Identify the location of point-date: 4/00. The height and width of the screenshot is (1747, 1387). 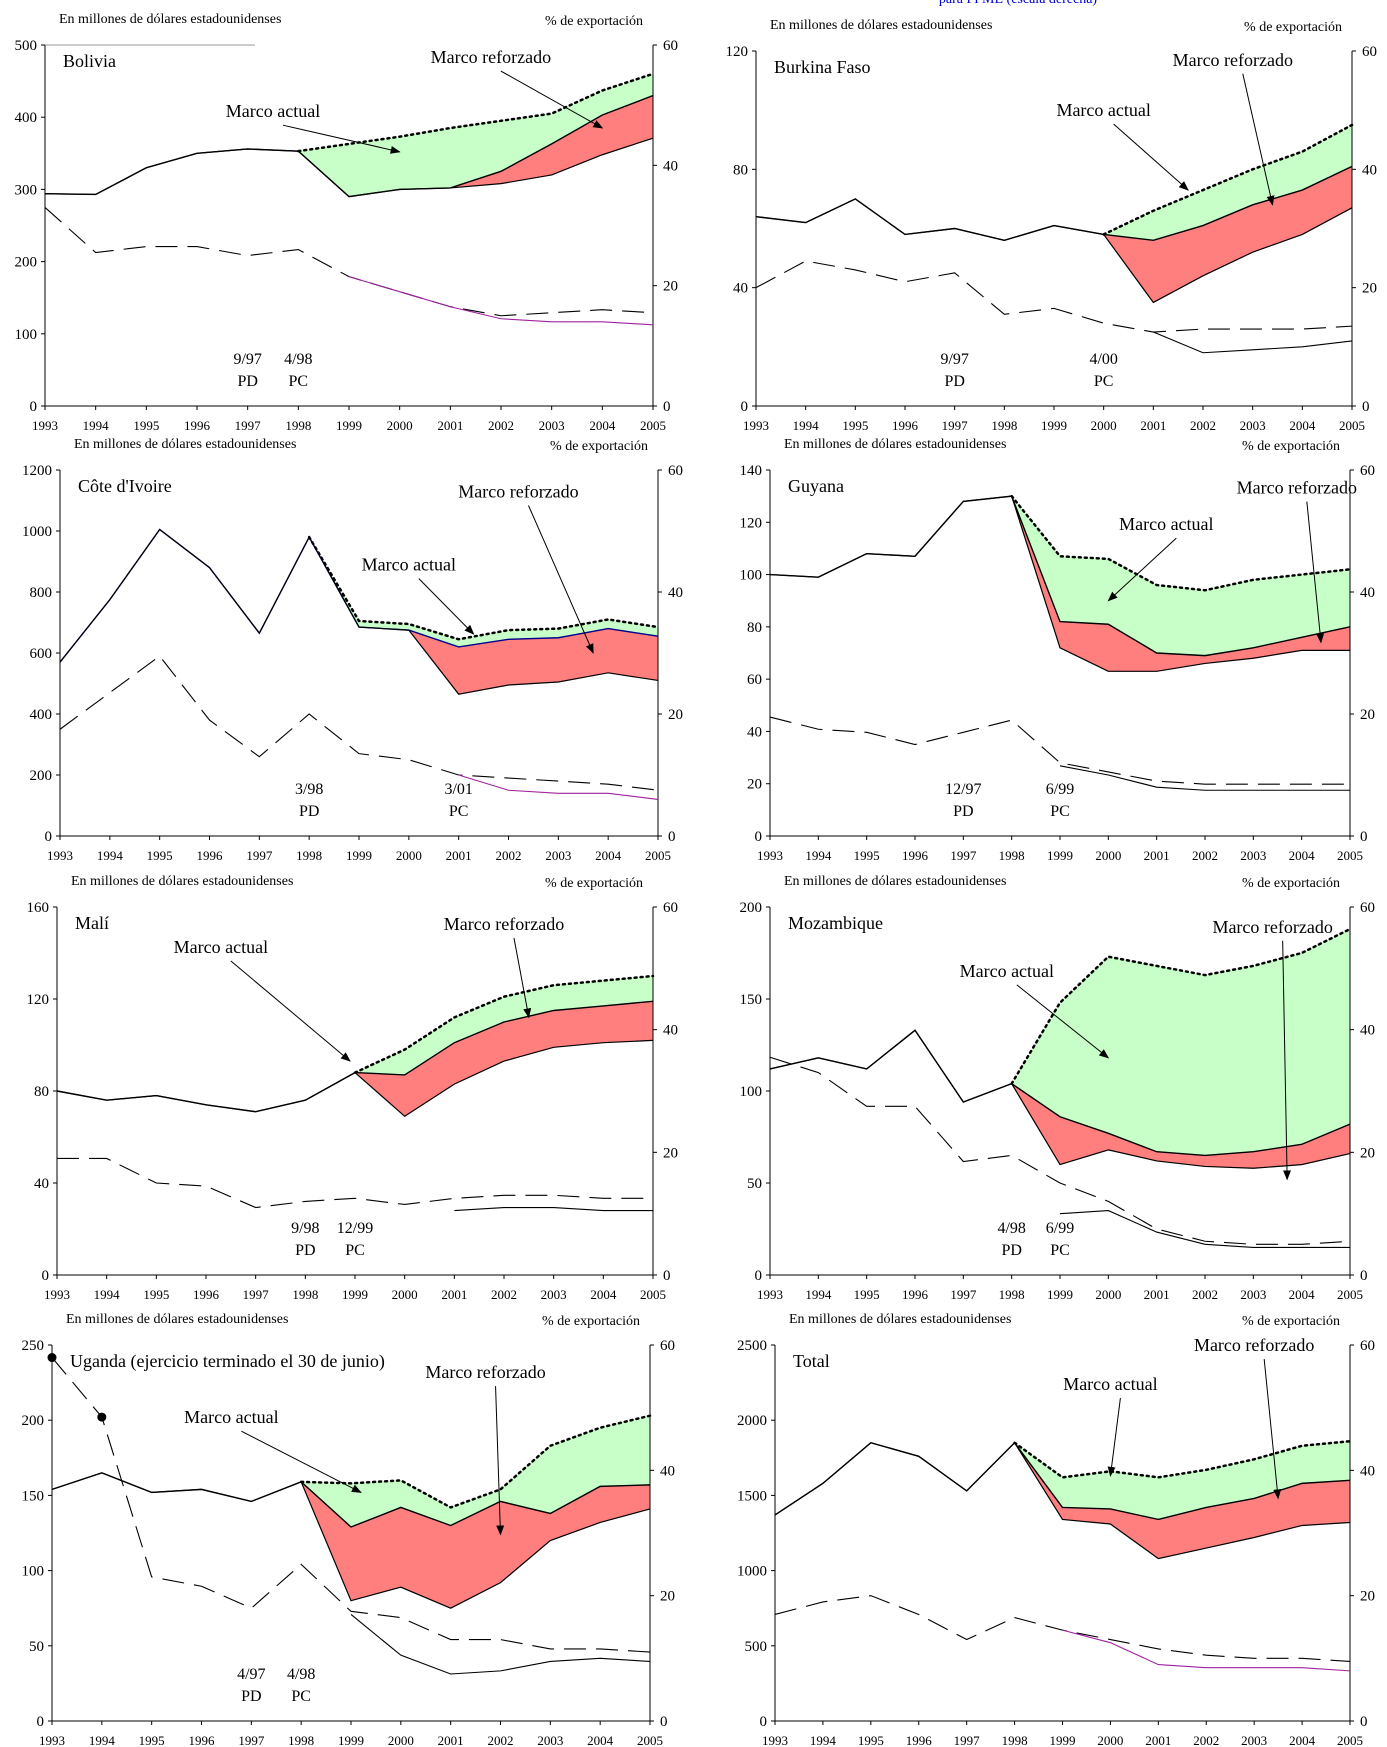
(1103, 359).